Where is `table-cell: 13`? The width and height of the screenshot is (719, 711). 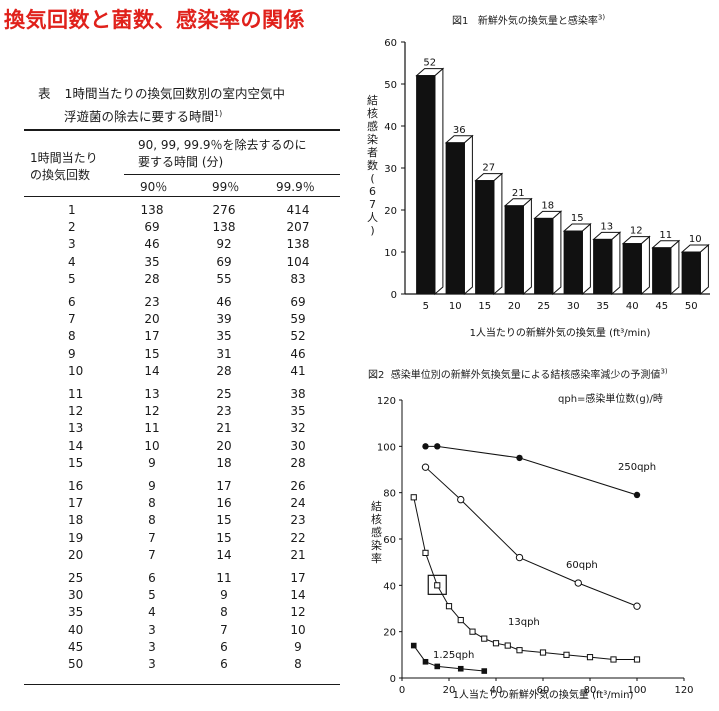
table-cell: 13 is located at coordinates (152, 394).